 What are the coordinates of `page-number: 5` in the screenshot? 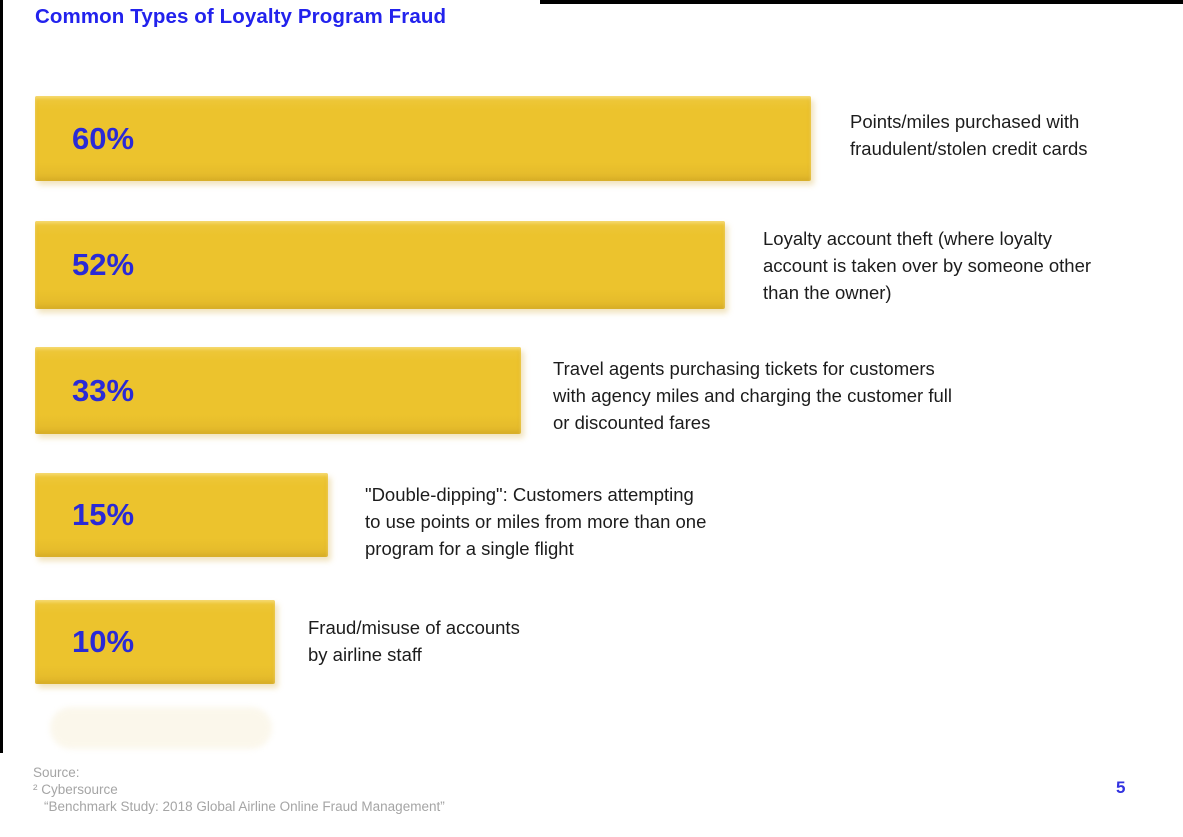 It's located at (1121, 787).